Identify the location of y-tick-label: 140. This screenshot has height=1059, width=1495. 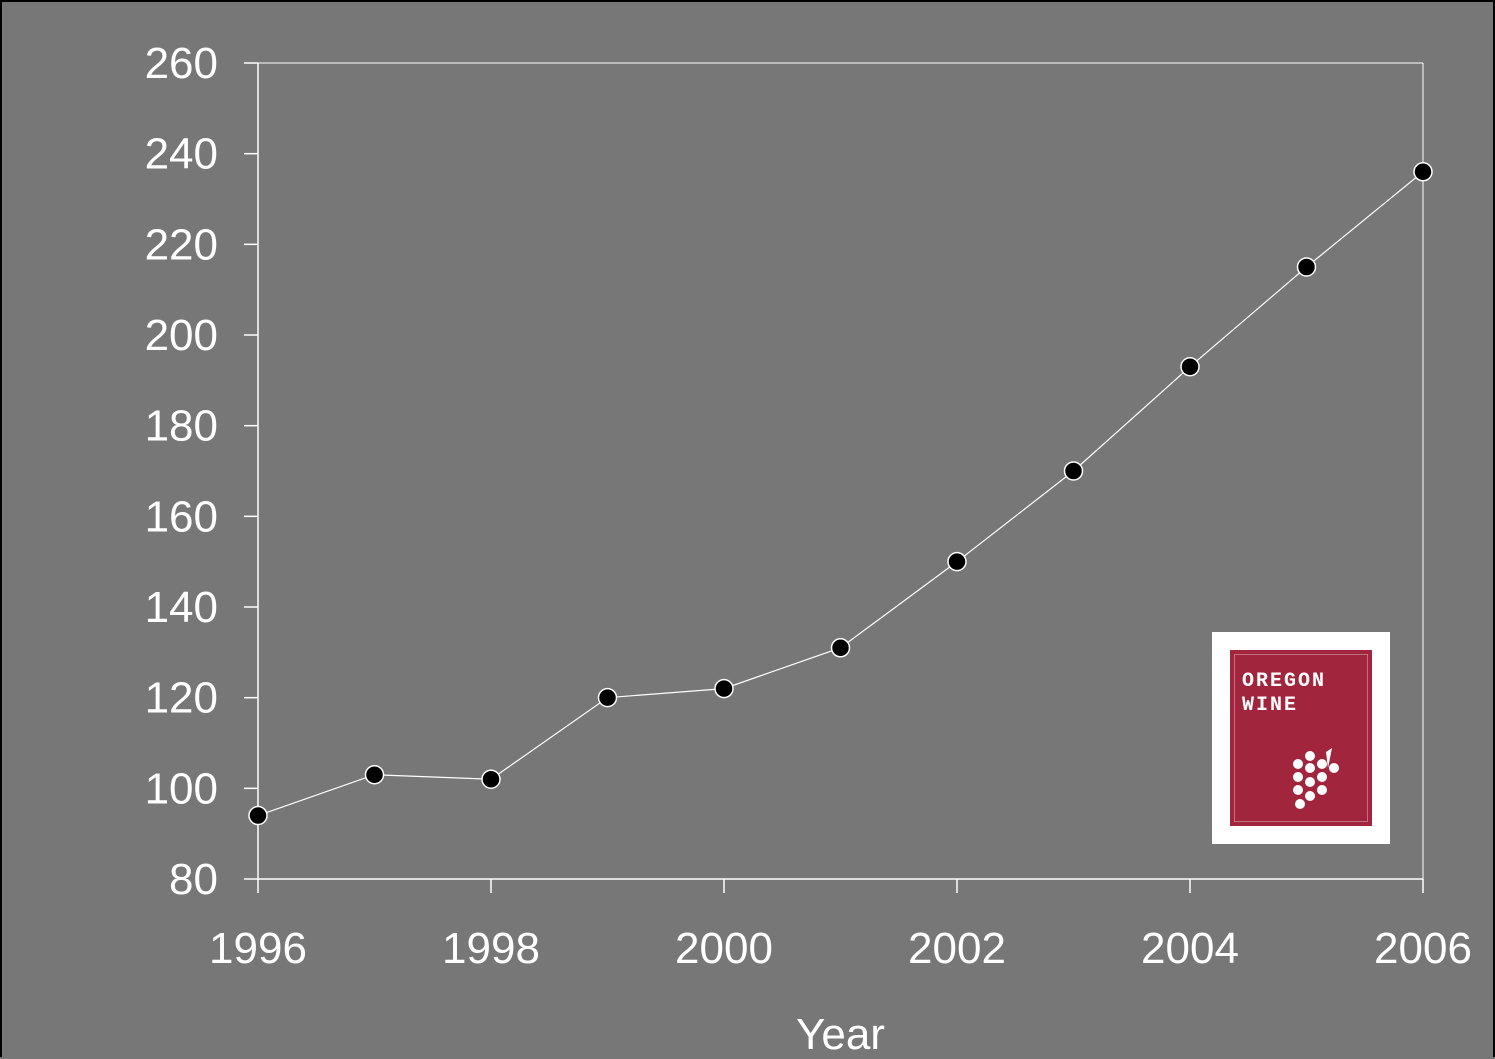
(181, 607).